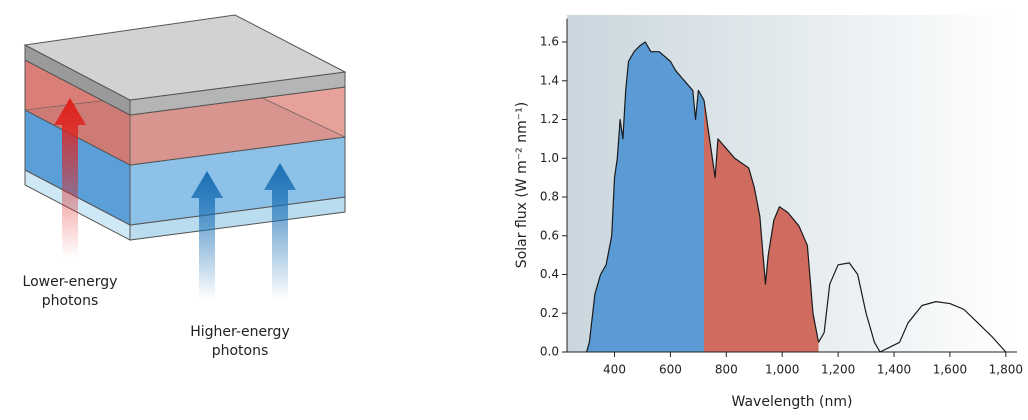 Image resolution: width=1028 pixels, height=420 pixels. I want to click on x-tick-label: 800, so click(726, 370).